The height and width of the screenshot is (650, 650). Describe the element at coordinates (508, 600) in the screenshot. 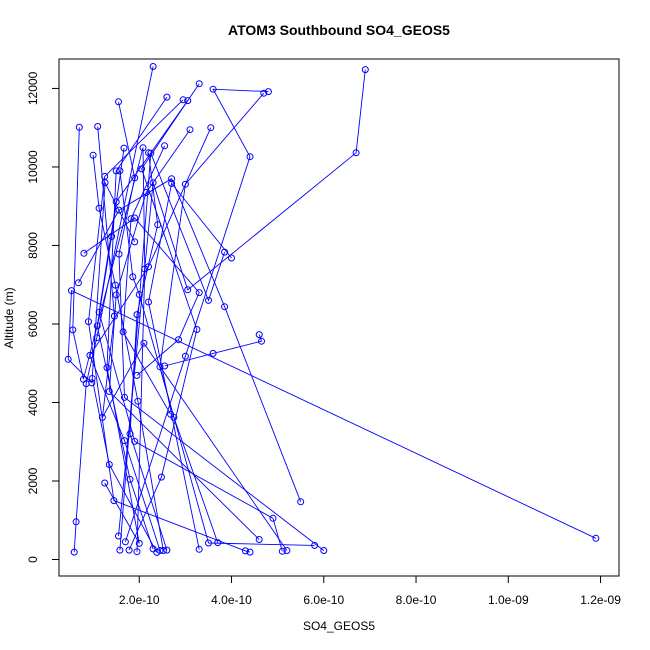

I see `x-tick-label: 1.0e-09` at that location.